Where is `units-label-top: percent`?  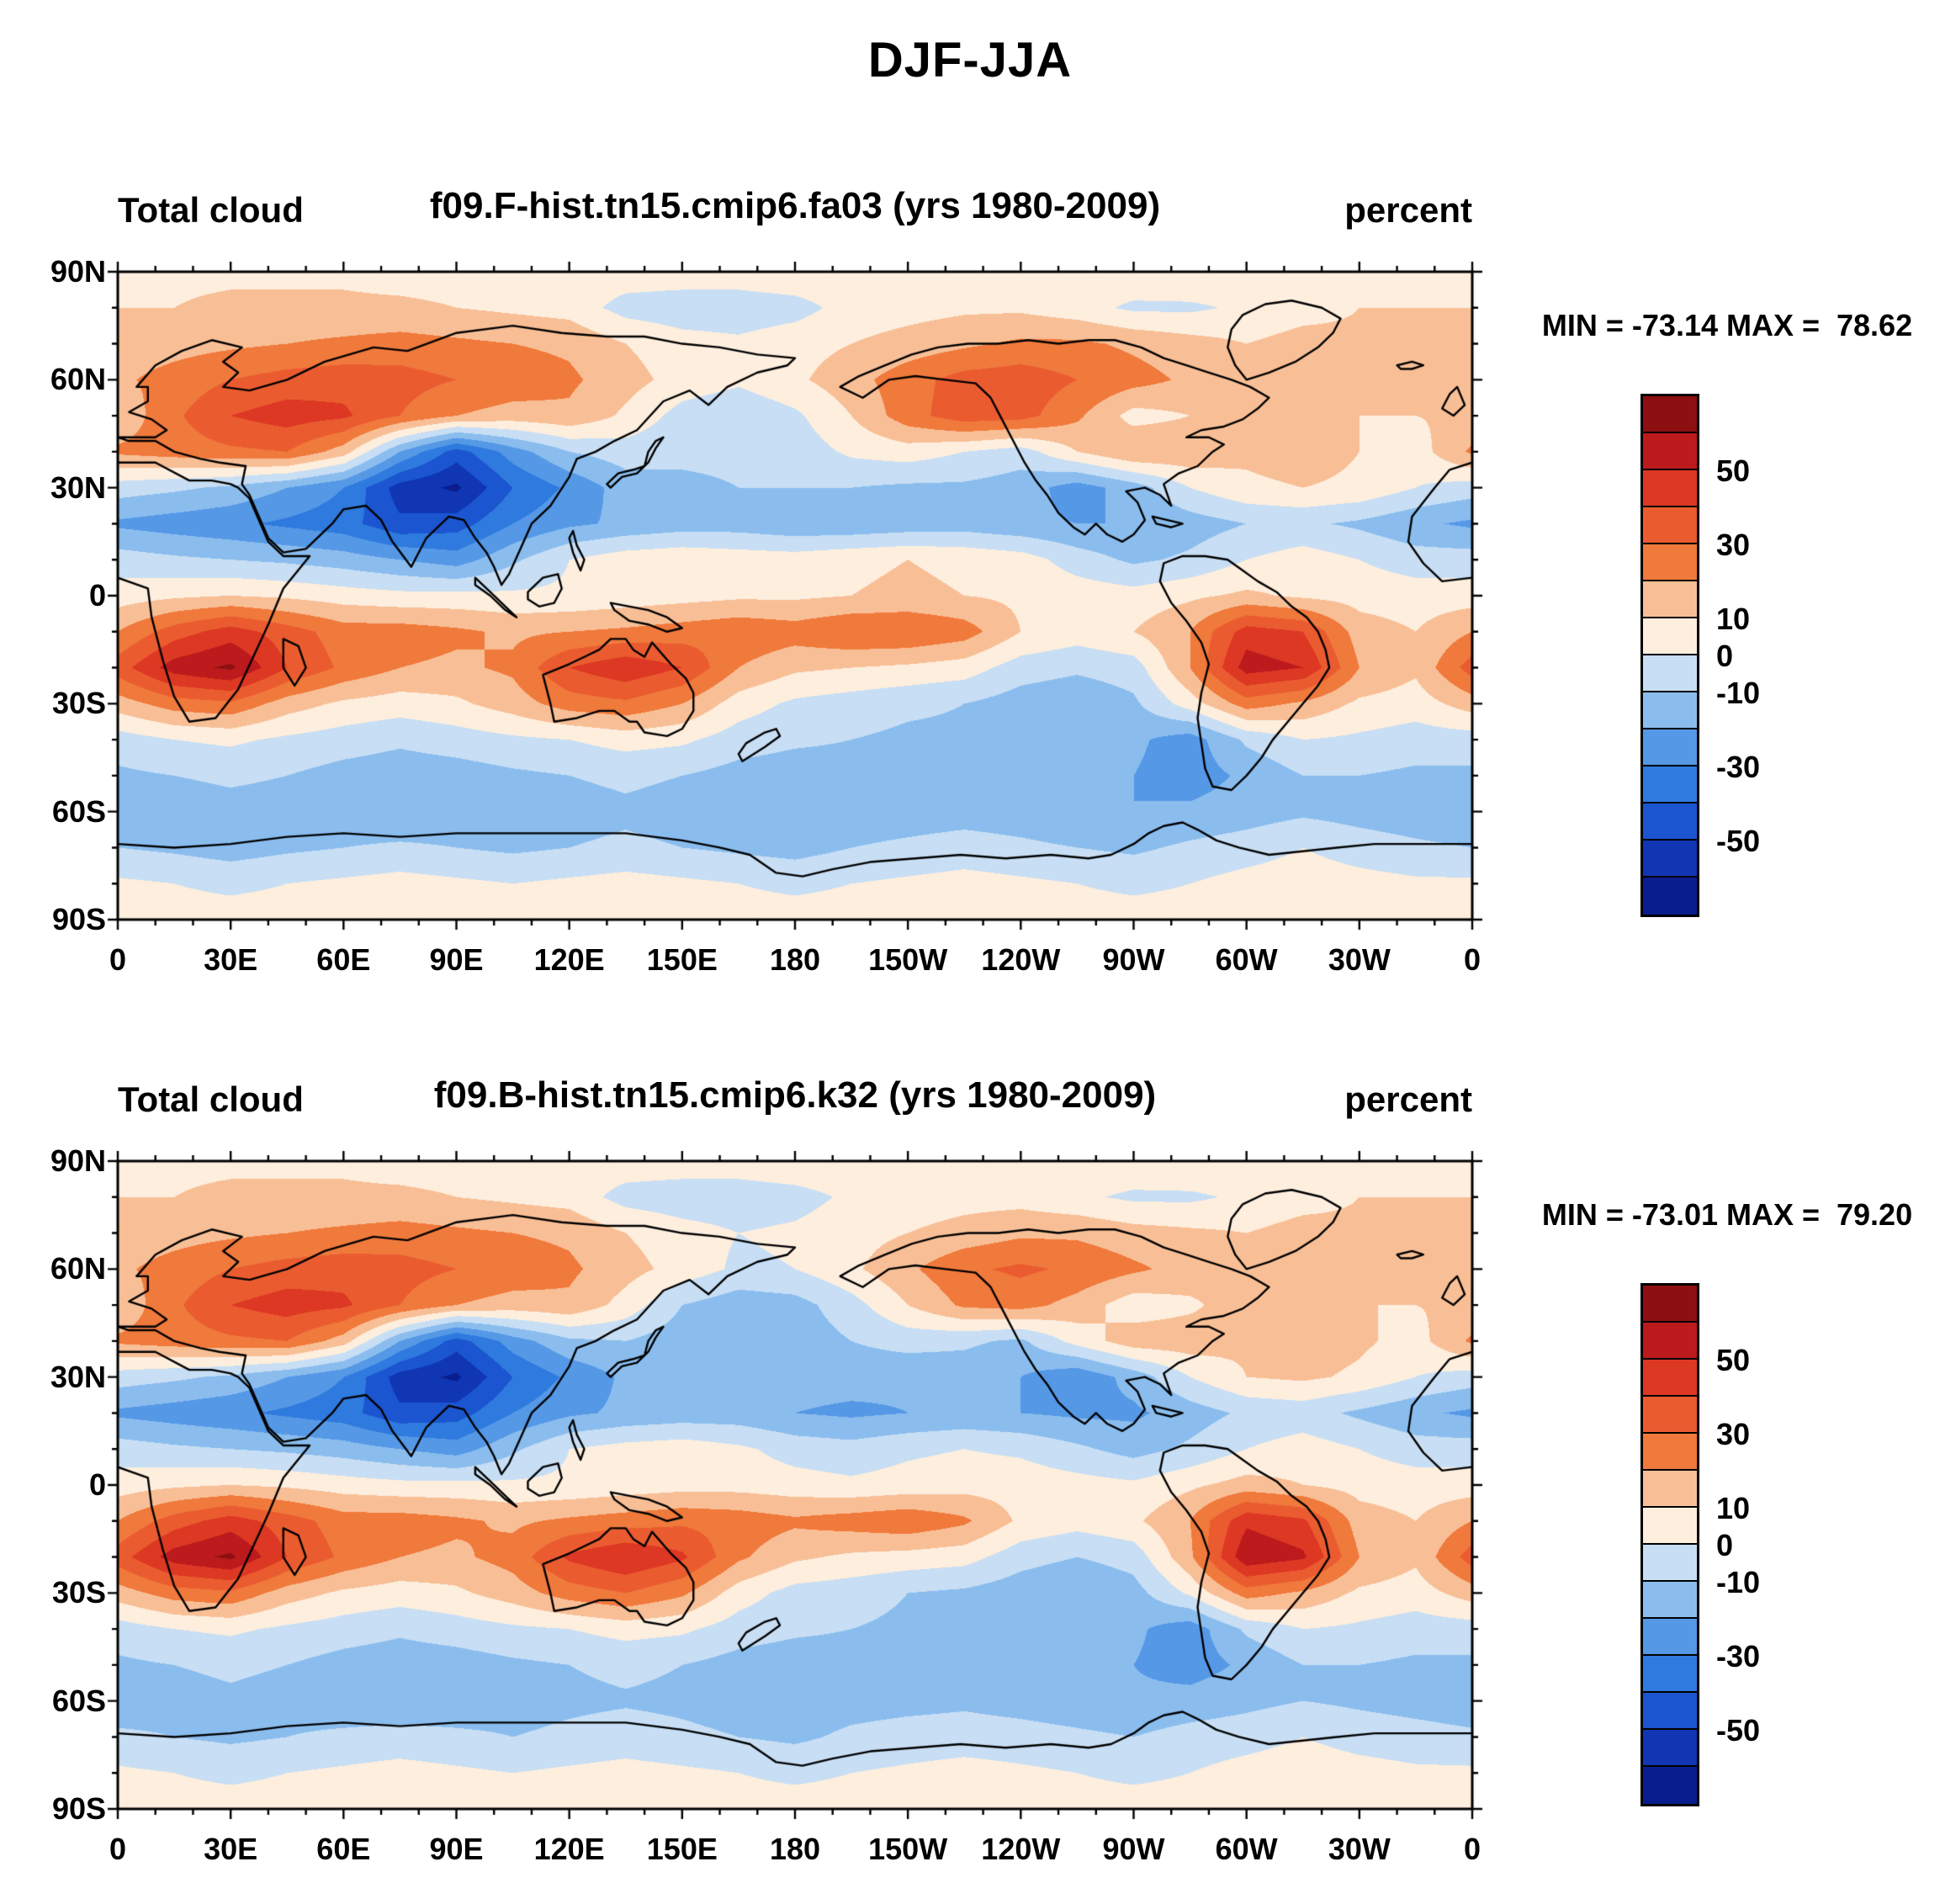
units-label-top: percent is located at coordinates (1408, 210).